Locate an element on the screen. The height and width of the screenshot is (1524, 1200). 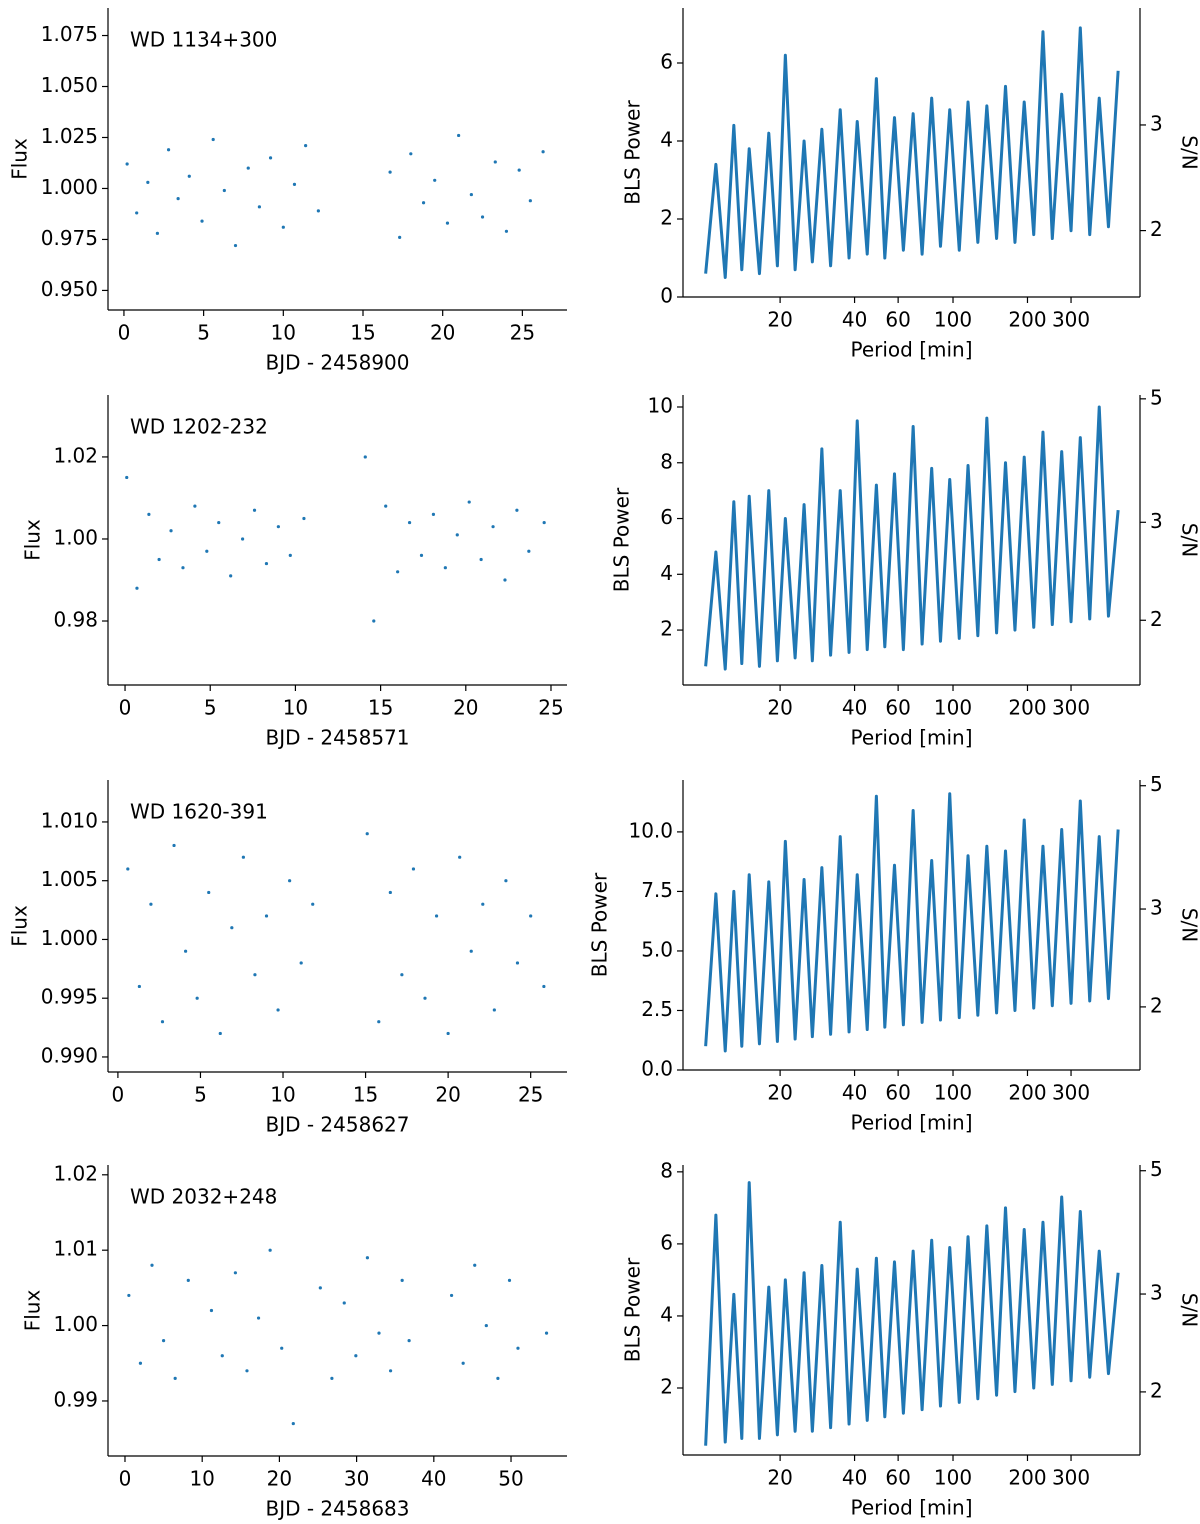
x-tick-label: 25 is located at coordinates (550, 708).